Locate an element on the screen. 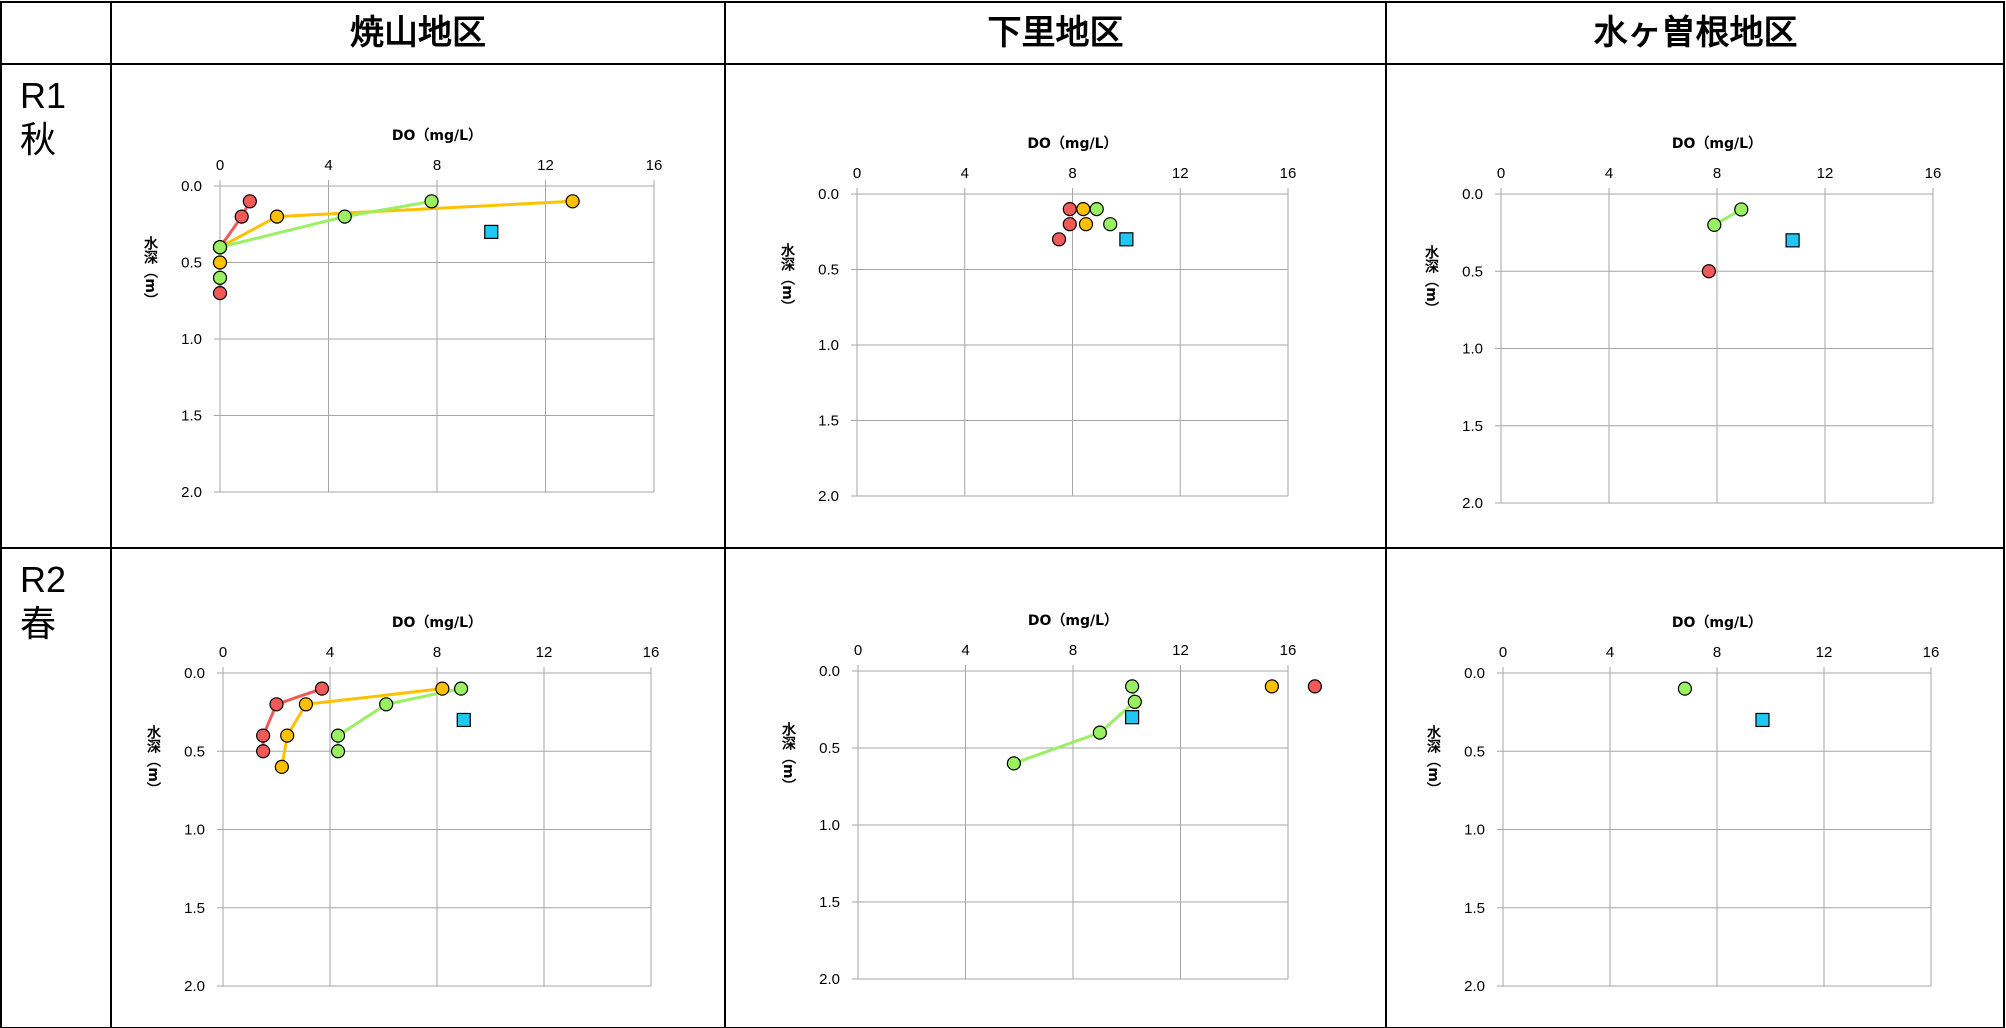 This screenshot has height=1028, width=2006. series-line-red is located at coordinates (292, 719).